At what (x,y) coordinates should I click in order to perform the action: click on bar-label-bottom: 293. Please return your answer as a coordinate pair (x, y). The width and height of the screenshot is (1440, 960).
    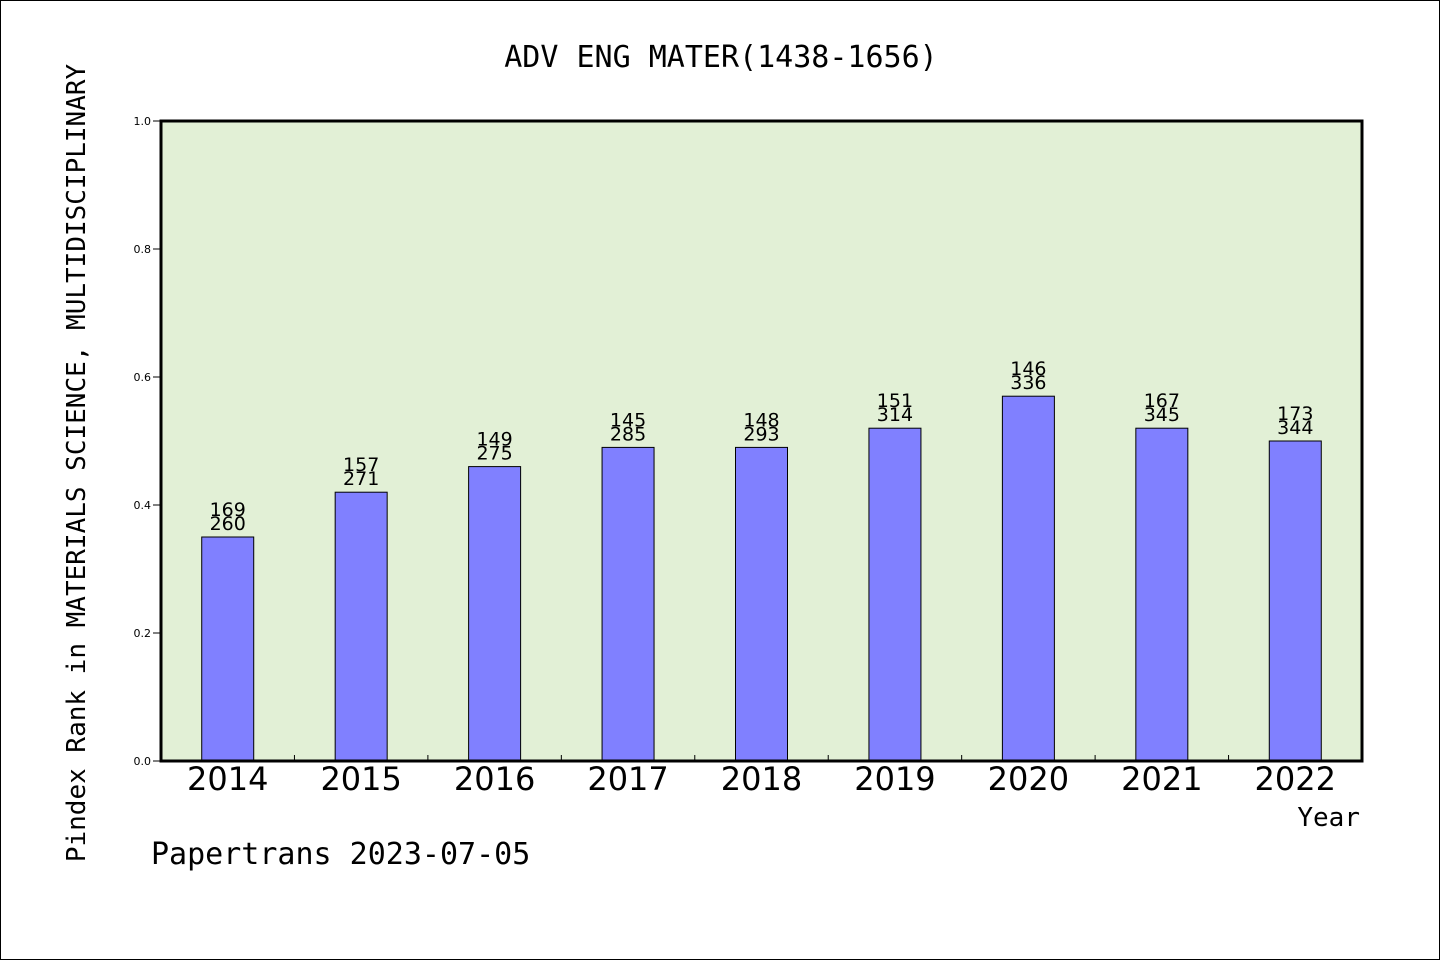
    Looking at the image, I should click on (761, 434).